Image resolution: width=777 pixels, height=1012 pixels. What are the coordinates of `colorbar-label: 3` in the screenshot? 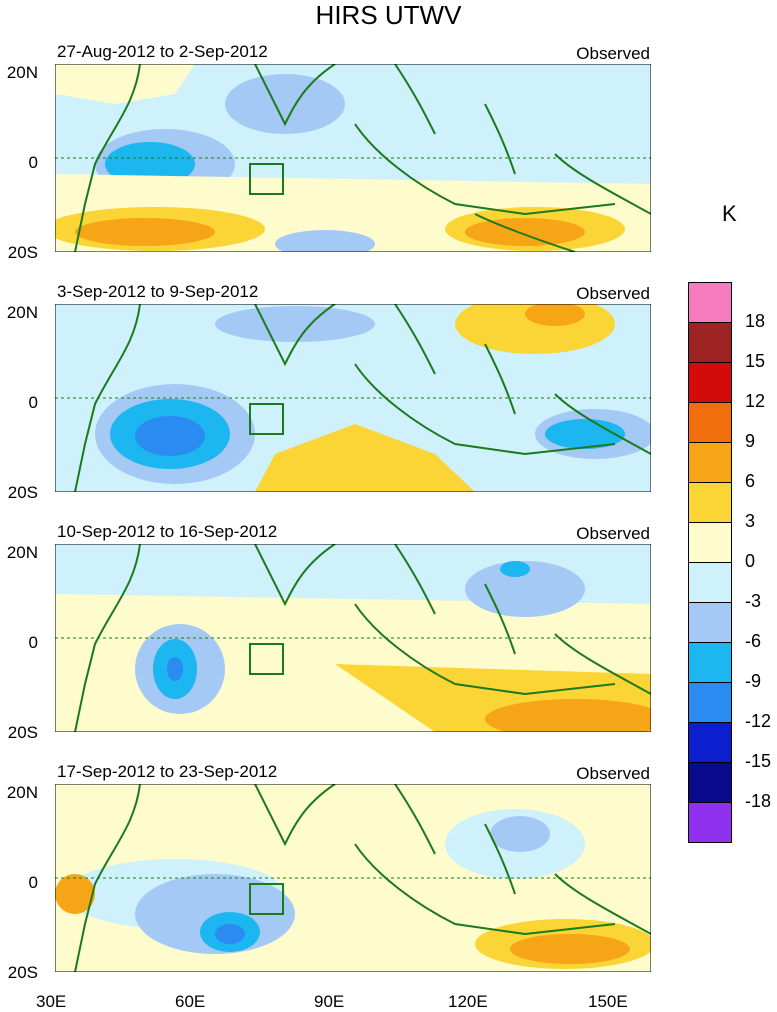 It's located at (750, 521).